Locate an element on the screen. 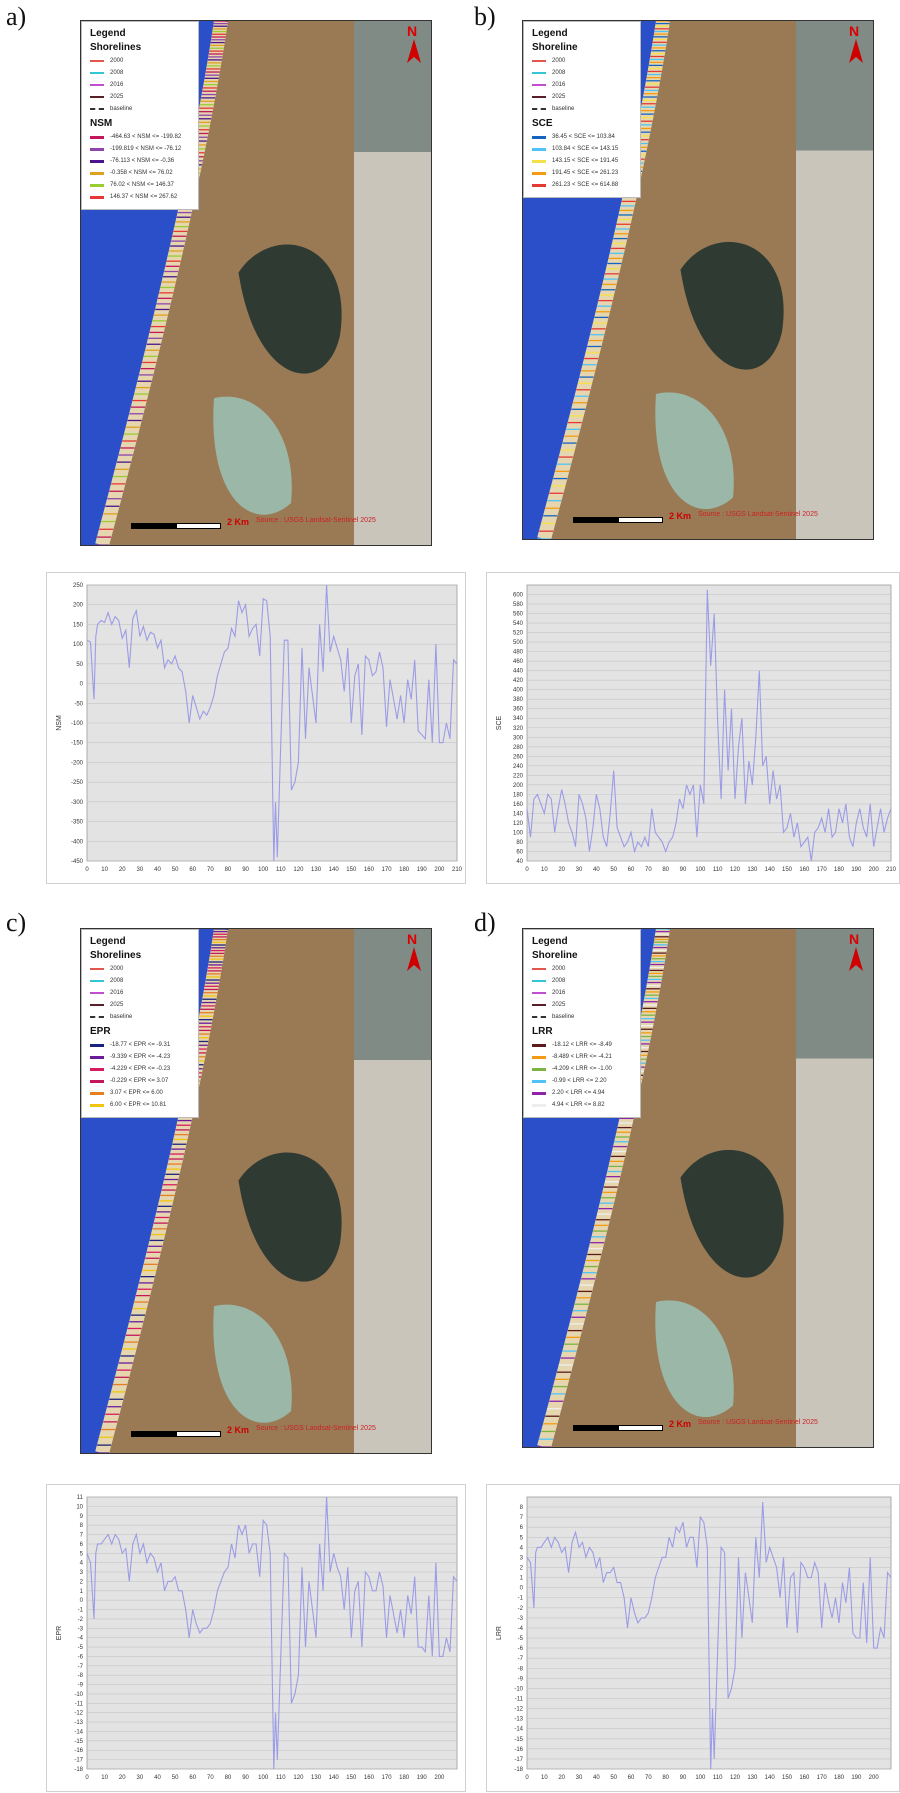 The image size is (900, 1793). x-tick-label: 80 is located at coordinates (228, 1778).